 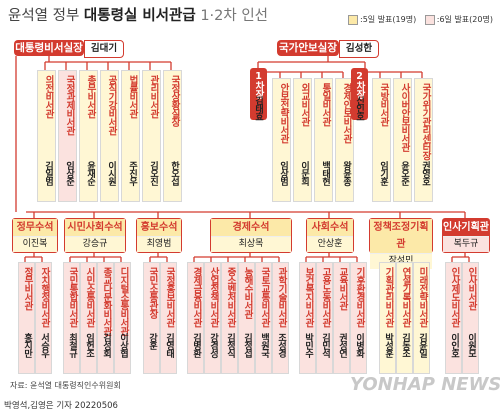 I want to click on appointee-name: 김민석, so click(x=325, y=345).